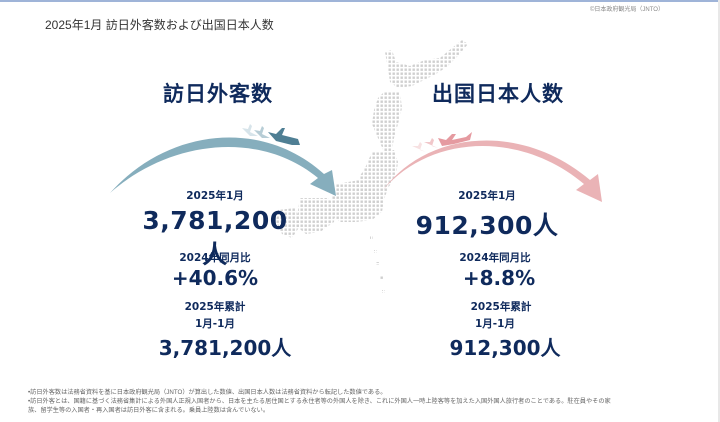 Image resolution: width=720 pixels, height=422 pixels. What do you see at coordinates (215, 278) in the screenshot?
I see `inbound-yoy-value: +40.6%` at bounding box center [215, 278].